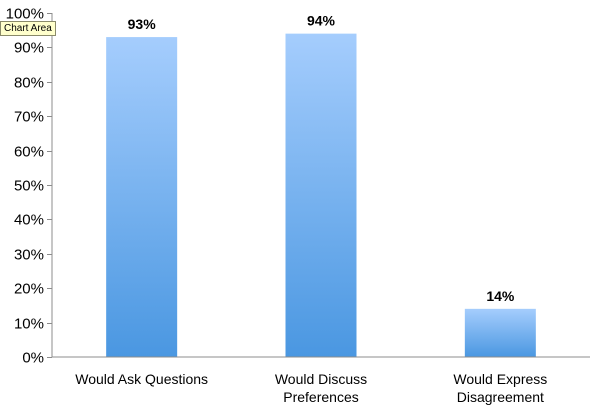 The image size is (594, 407). I want to click on y-tick-label: 100%, so click(25, 14).